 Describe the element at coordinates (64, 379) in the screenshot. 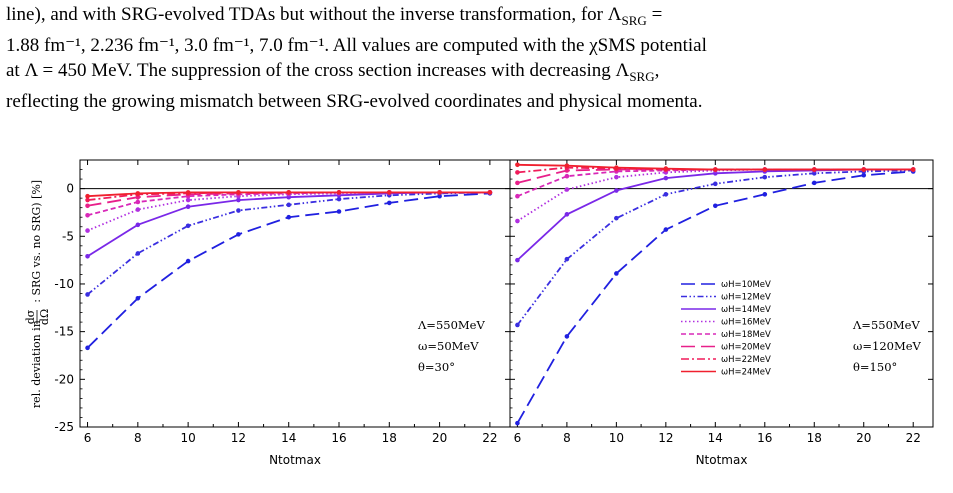

I see `y-tick-label: -20` at that location.